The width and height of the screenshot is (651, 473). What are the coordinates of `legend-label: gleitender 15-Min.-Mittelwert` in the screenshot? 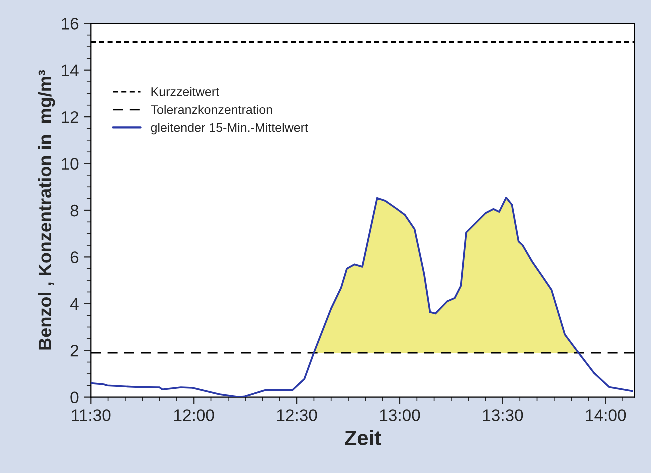 It's located at (229, 129).